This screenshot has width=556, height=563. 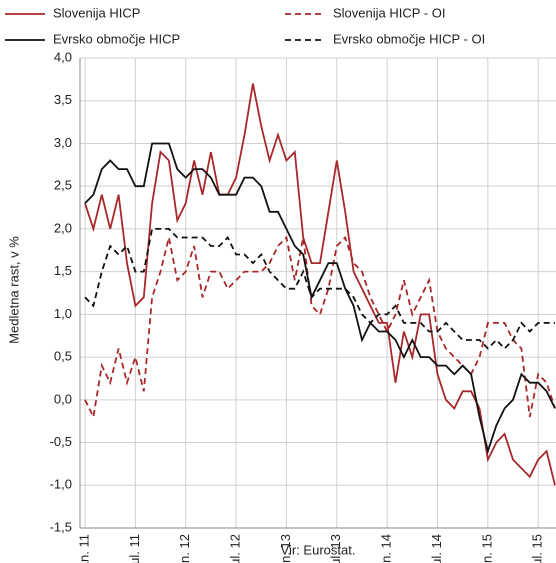 I want to click on x-tick-label: jul. 15, so click(x=537, y=548).